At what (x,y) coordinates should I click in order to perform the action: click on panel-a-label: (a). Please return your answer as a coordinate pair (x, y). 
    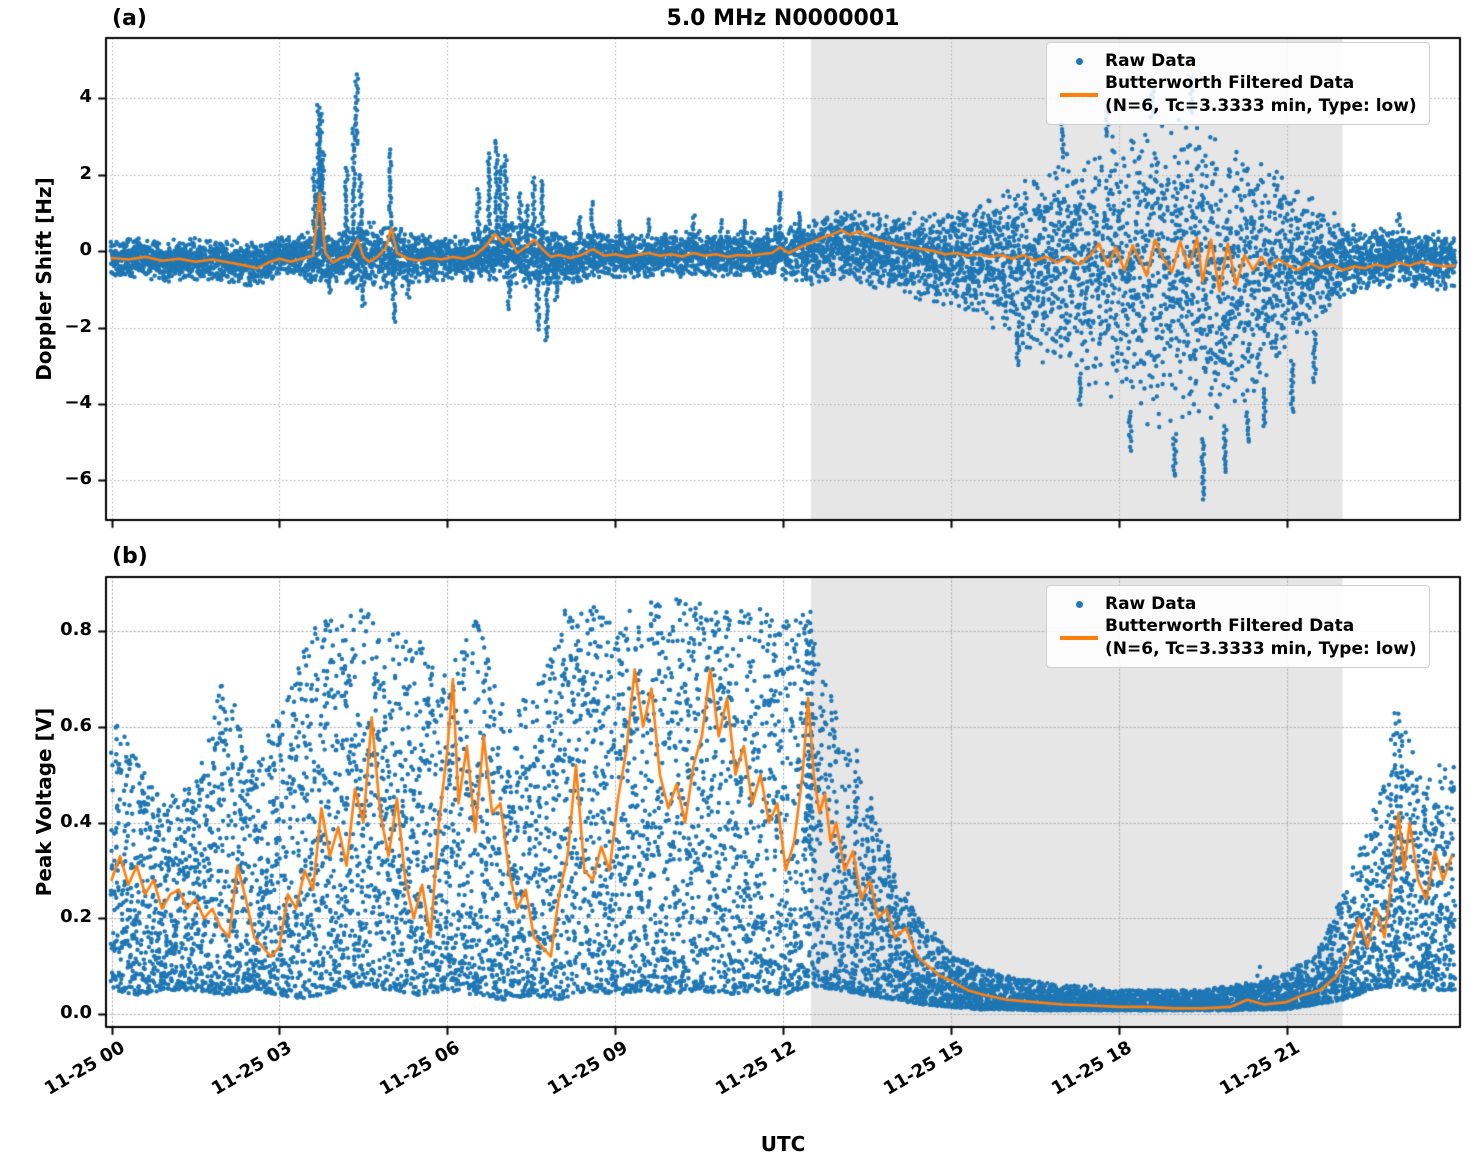
    Looking at the image, I should click on (129, 18).